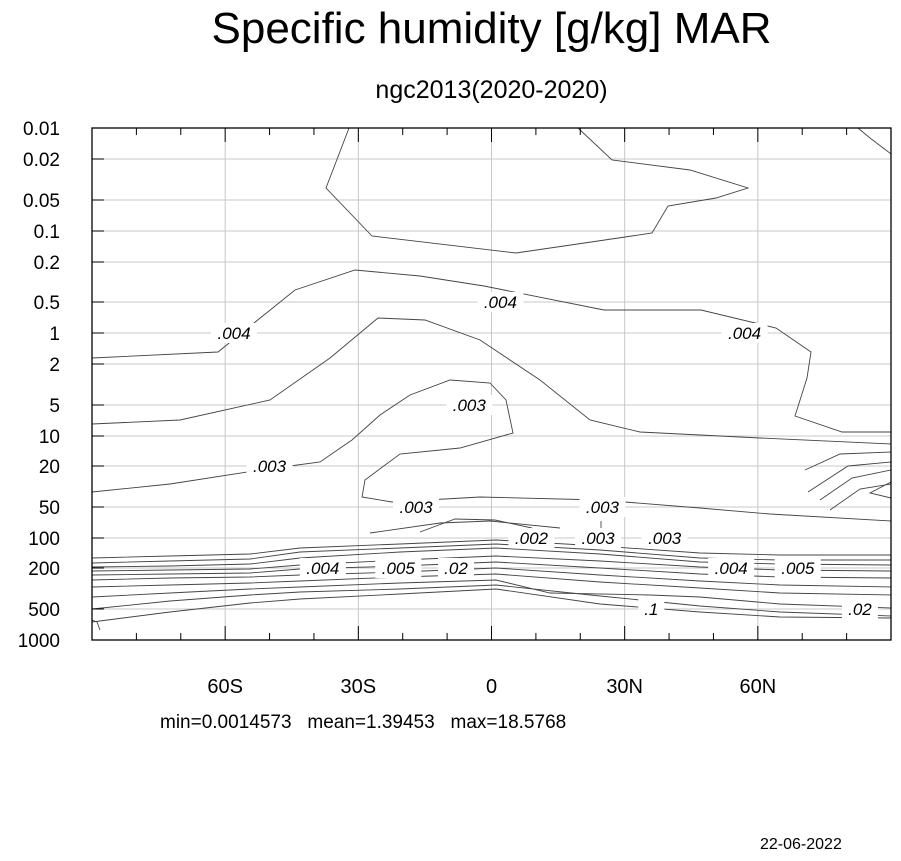  Describe the element at coordinates (44, 569) in the screenshot. I see `y-tick-label: 200` at that location.